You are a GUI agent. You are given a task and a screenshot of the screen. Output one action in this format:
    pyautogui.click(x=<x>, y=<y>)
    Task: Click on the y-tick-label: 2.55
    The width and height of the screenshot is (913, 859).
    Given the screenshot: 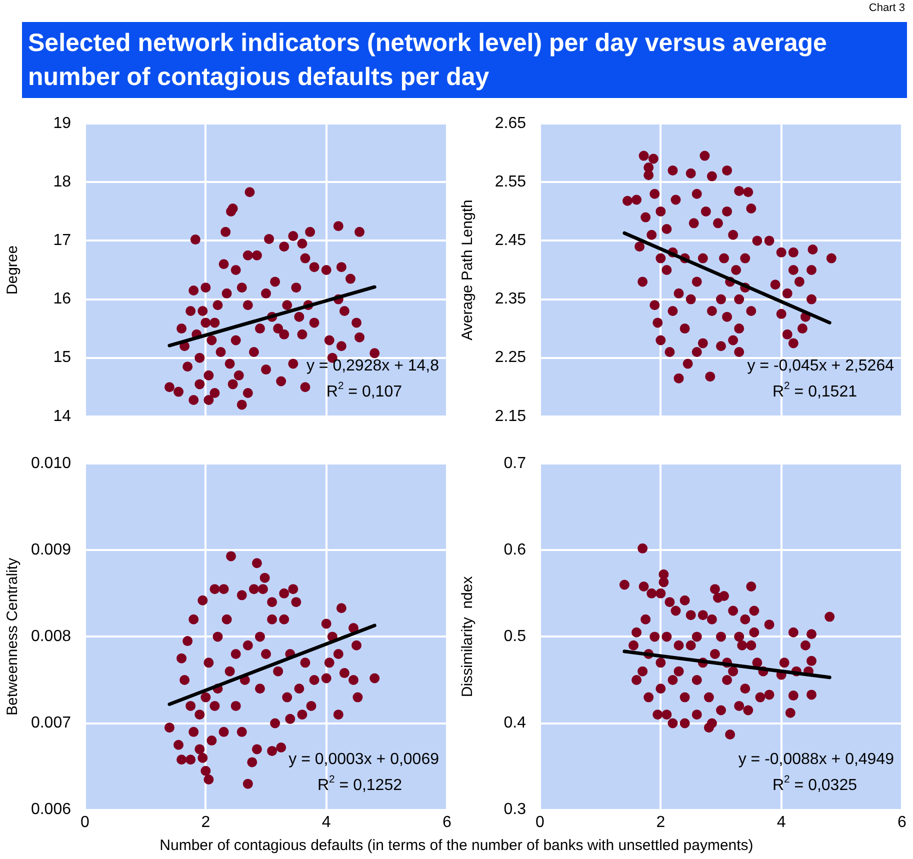 What is the action you would take?
    pyautogui.click(x=510, y=182)
    